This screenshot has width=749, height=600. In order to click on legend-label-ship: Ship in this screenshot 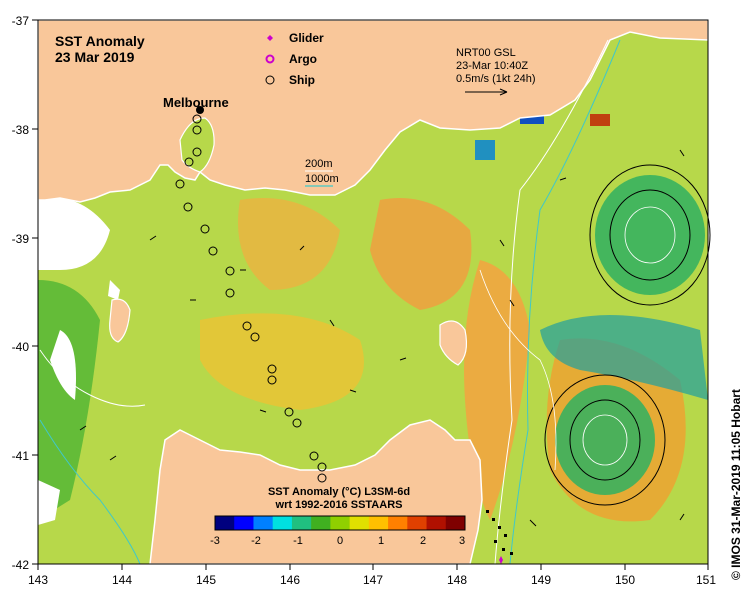, I will do `click(302, 80)`.